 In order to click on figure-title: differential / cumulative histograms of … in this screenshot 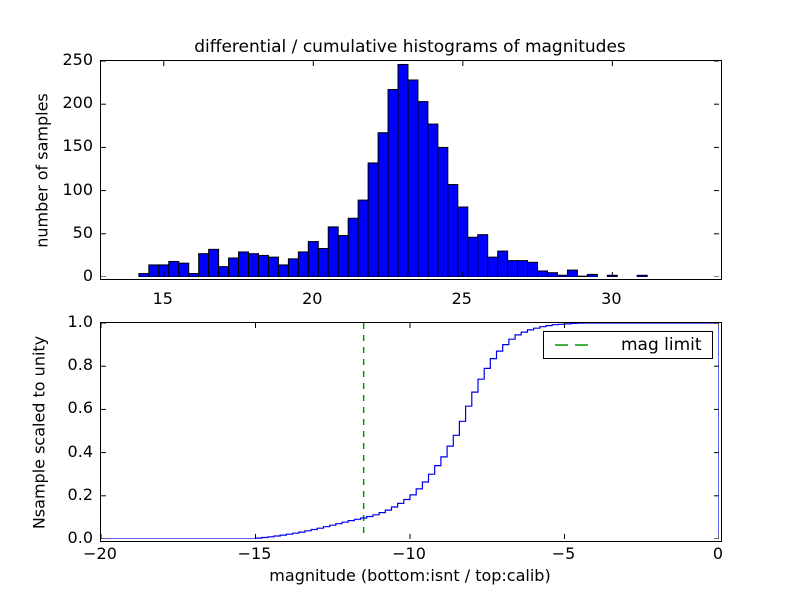, I will do `click(410, 47)`.